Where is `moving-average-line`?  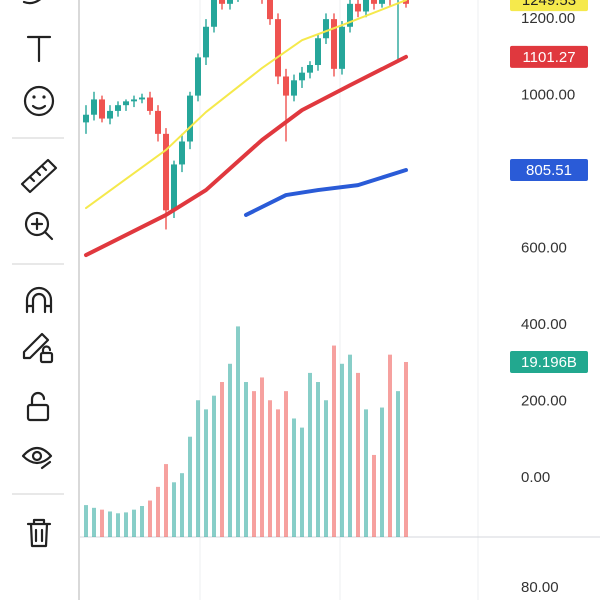
moving-average-line is located at coordinates (326, 192).